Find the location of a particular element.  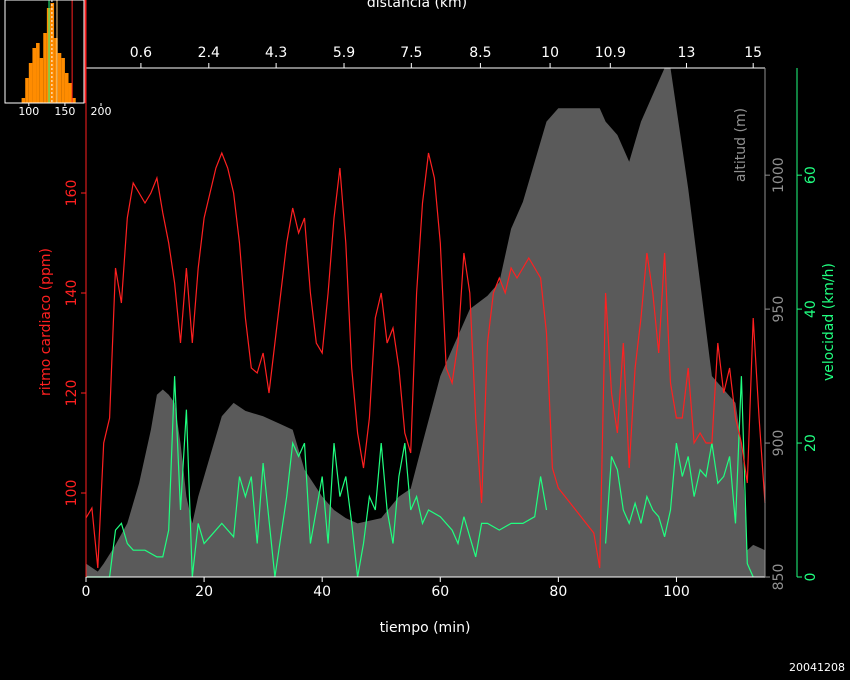

y2-tick-label: 900 is located at coordinates (779, 443).